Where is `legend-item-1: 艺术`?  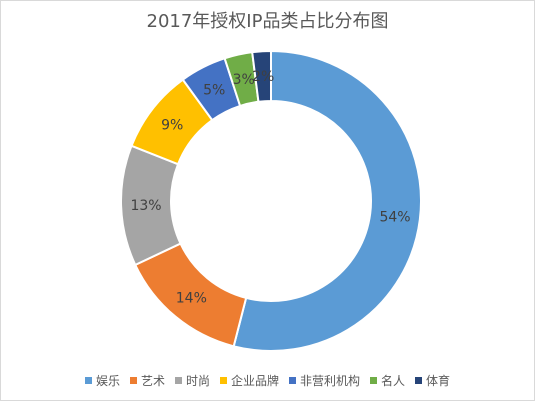 legend-item-1: 艺术 is located at coordinates (147, 380).